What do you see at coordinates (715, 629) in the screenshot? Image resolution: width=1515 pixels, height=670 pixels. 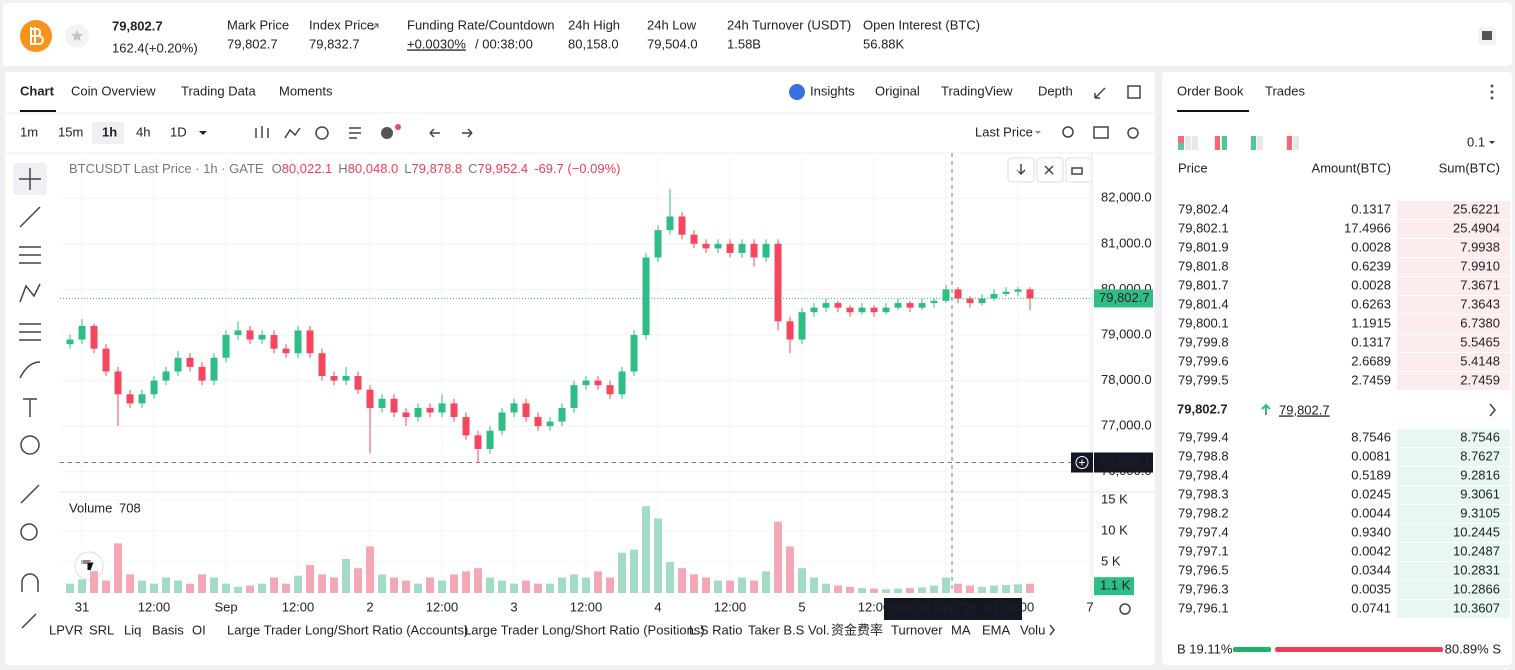 I see `indicator: L.S Ratio` at bounding box center [715, 629].